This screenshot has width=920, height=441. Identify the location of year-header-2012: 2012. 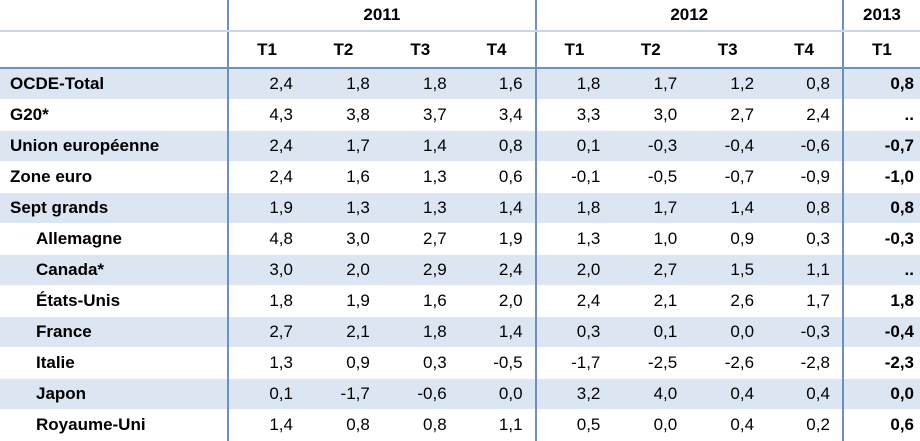
(689, 16).